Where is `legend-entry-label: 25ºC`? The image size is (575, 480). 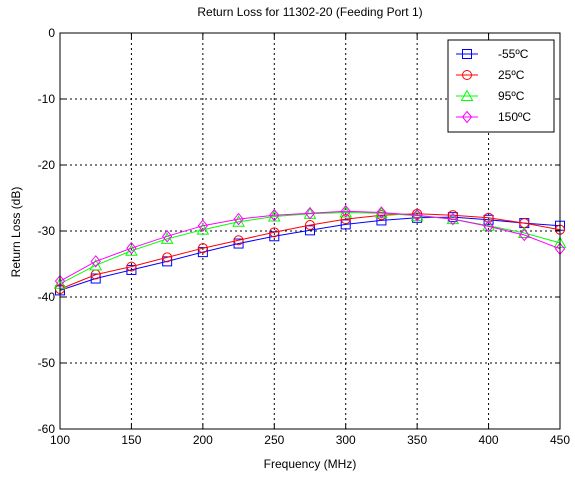 legend-entry-label: 25ºC is located at coordinates (511, 75).